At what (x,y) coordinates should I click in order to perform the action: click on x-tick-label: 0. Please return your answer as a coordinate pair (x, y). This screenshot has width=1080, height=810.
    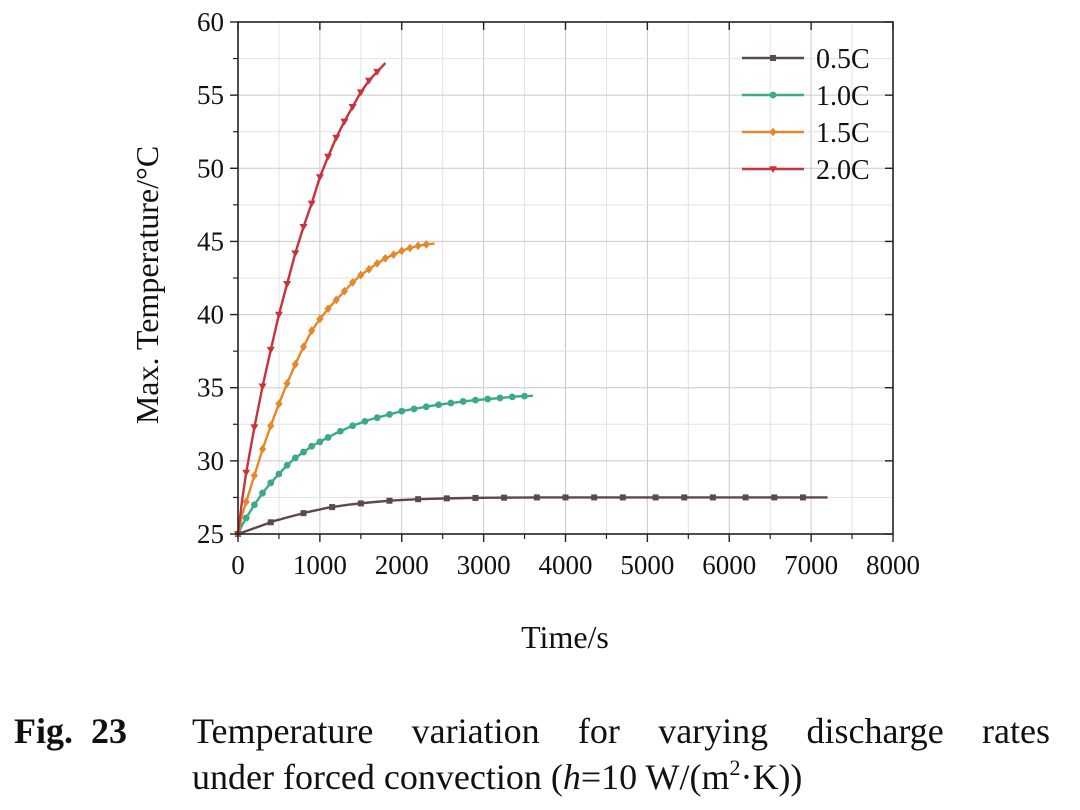
    Looking at the image, I should click on (238, 565).